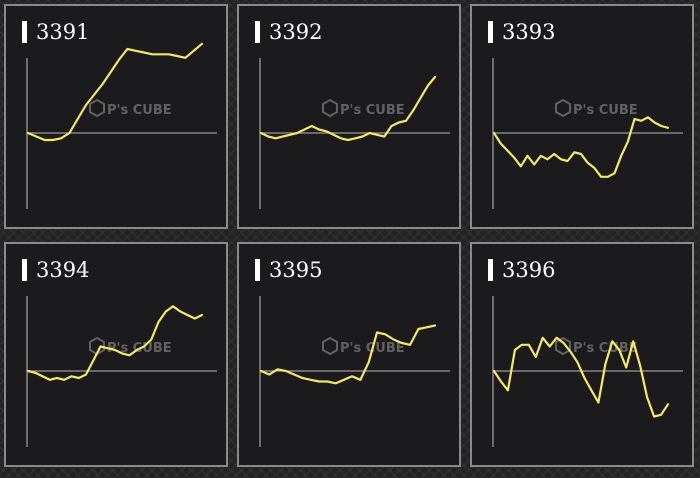  Describe the element at coordinates (528, 270) in the screenshot. I see `chart-title: 3396` at that location.